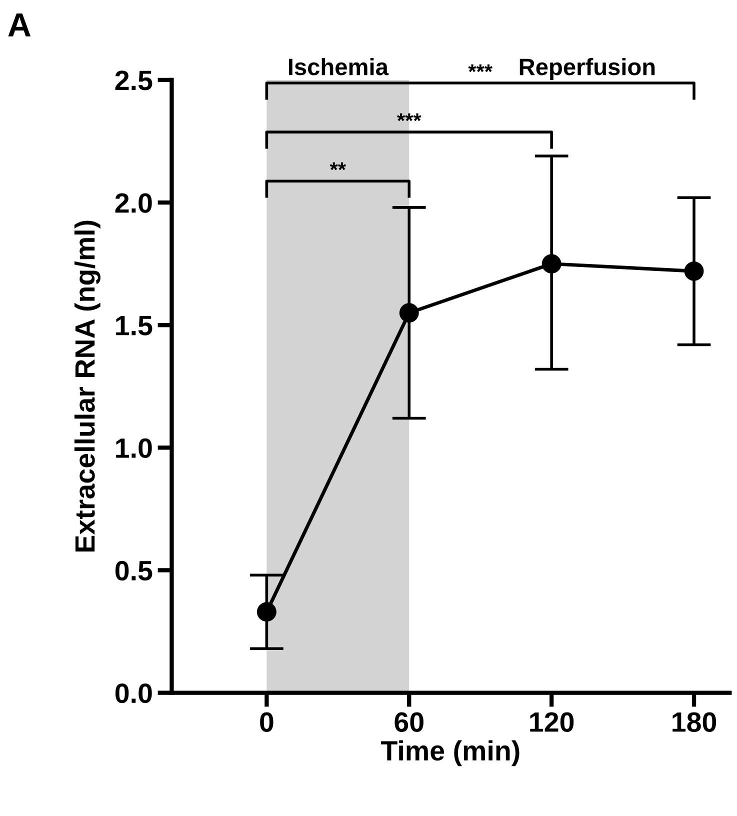 The image size is (737, 816). Describe the element at coordinates (338, 166) in the screenshot. I see `annotation: **` at that location.